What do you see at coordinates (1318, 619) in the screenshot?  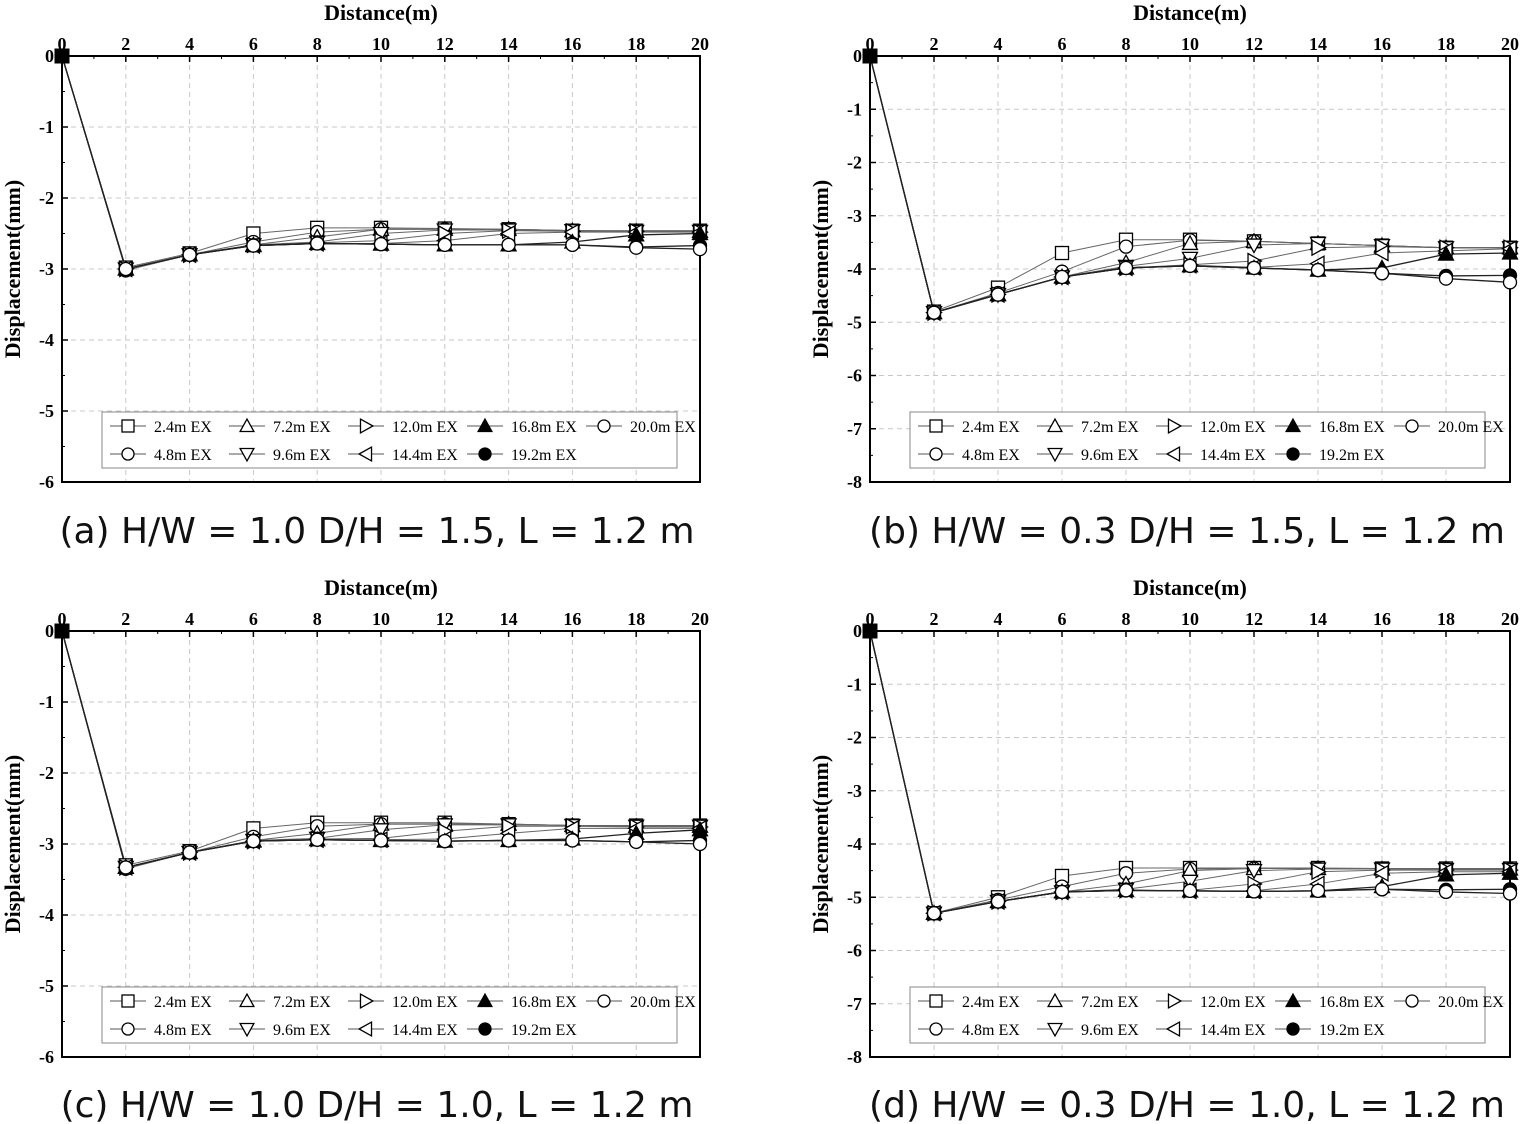 I see `x-tick-label: 14` at bounding box center [1318, 619].